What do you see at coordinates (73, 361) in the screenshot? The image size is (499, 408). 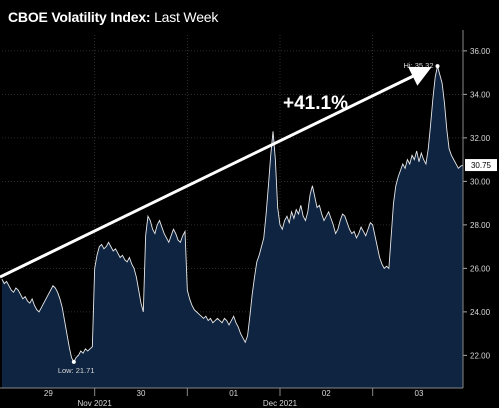 I see `low-point` at bounding box center [73, 361].